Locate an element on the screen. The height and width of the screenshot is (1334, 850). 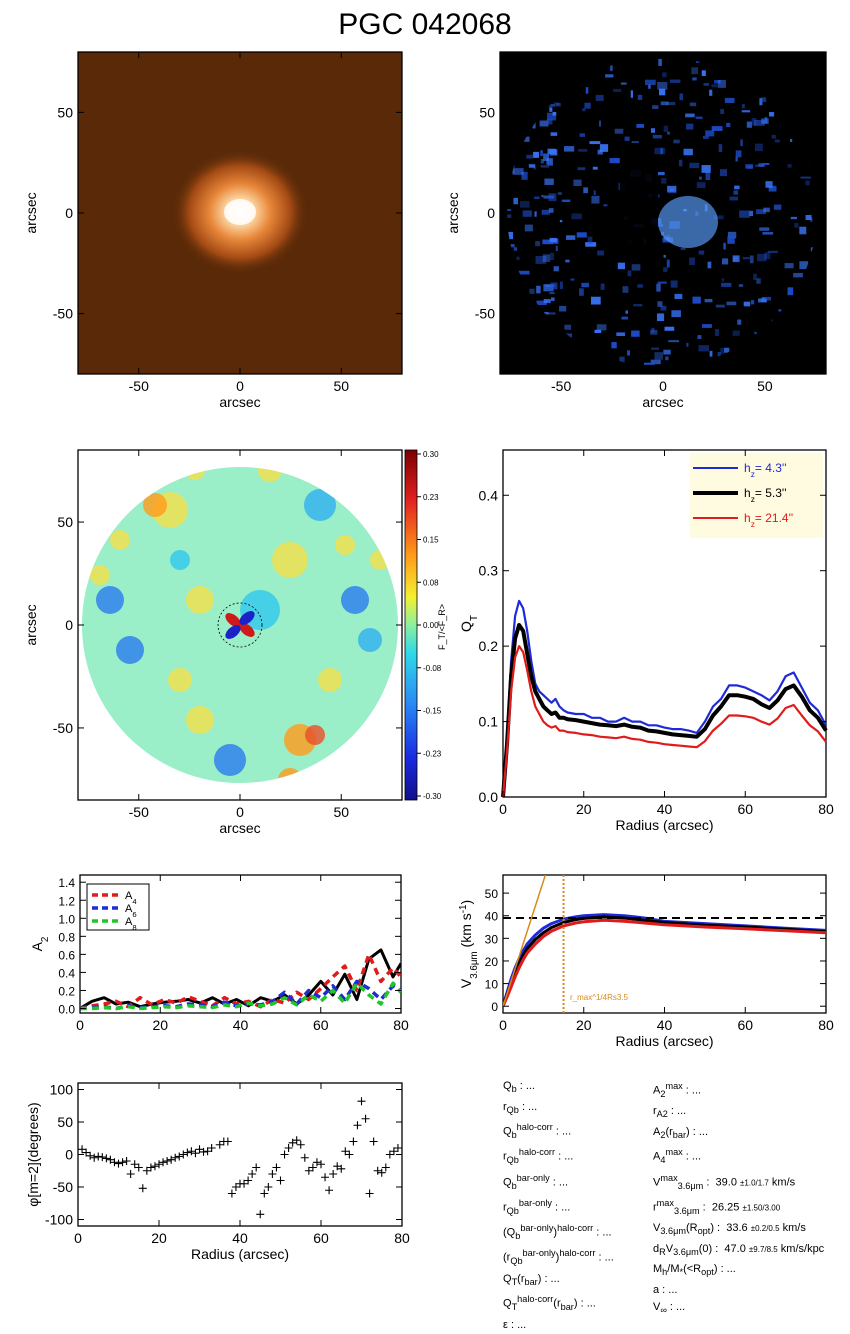
x-tick-label: 0 is located at coordinates (78, 1238).